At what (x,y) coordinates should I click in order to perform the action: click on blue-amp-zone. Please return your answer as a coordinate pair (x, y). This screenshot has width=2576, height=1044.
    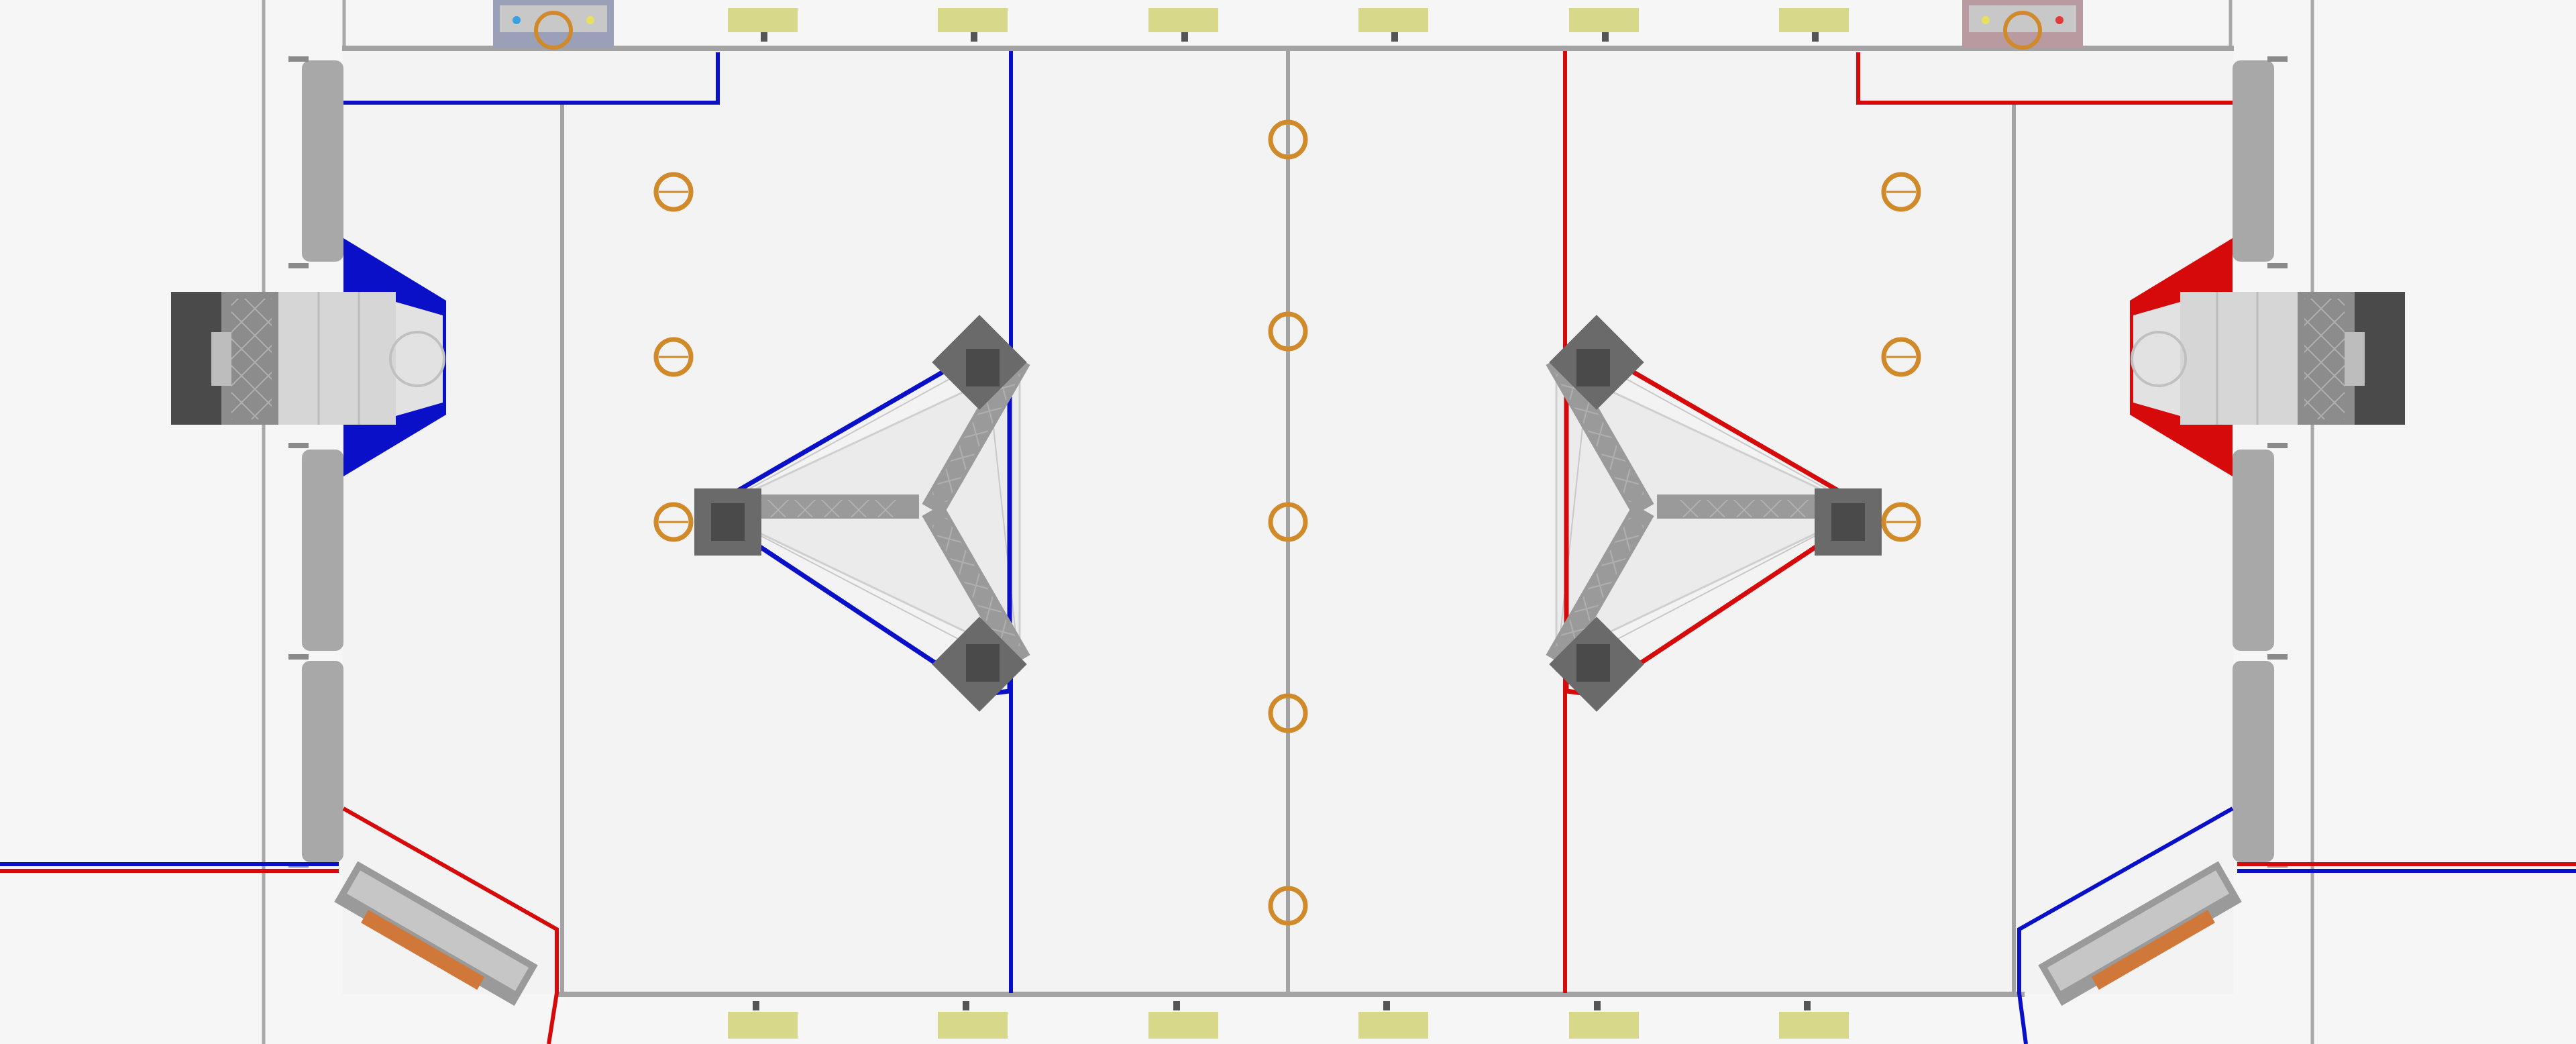
    Looking at the image, I should click on (531, 78).